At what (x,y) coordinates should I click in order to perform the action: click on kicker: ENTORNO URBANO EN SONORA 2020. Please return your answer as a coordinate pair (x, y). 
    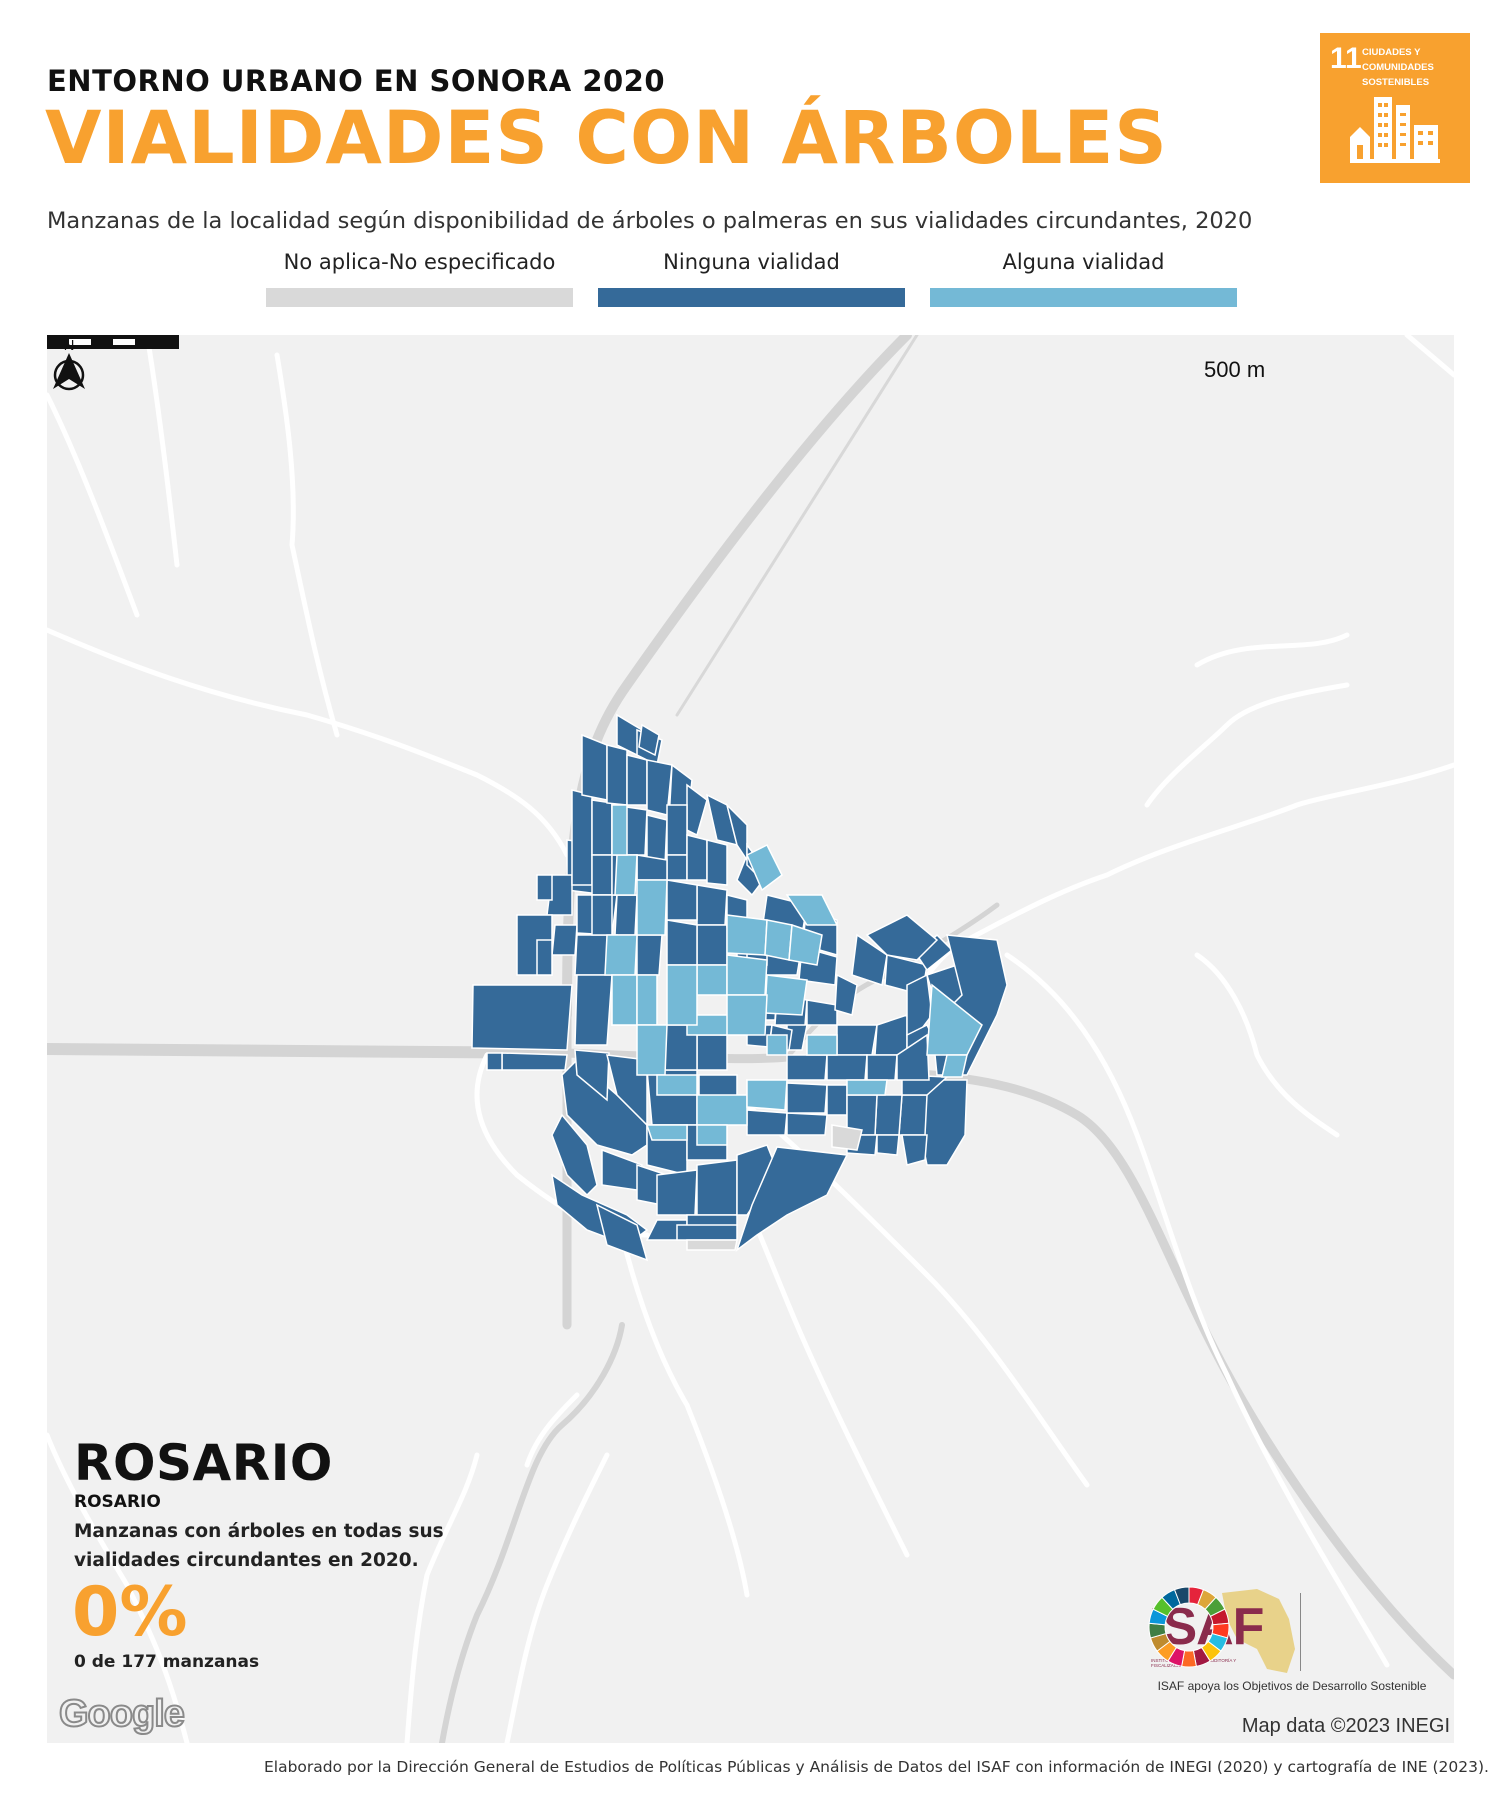
    Looking at the image, I should click on (356, 81).